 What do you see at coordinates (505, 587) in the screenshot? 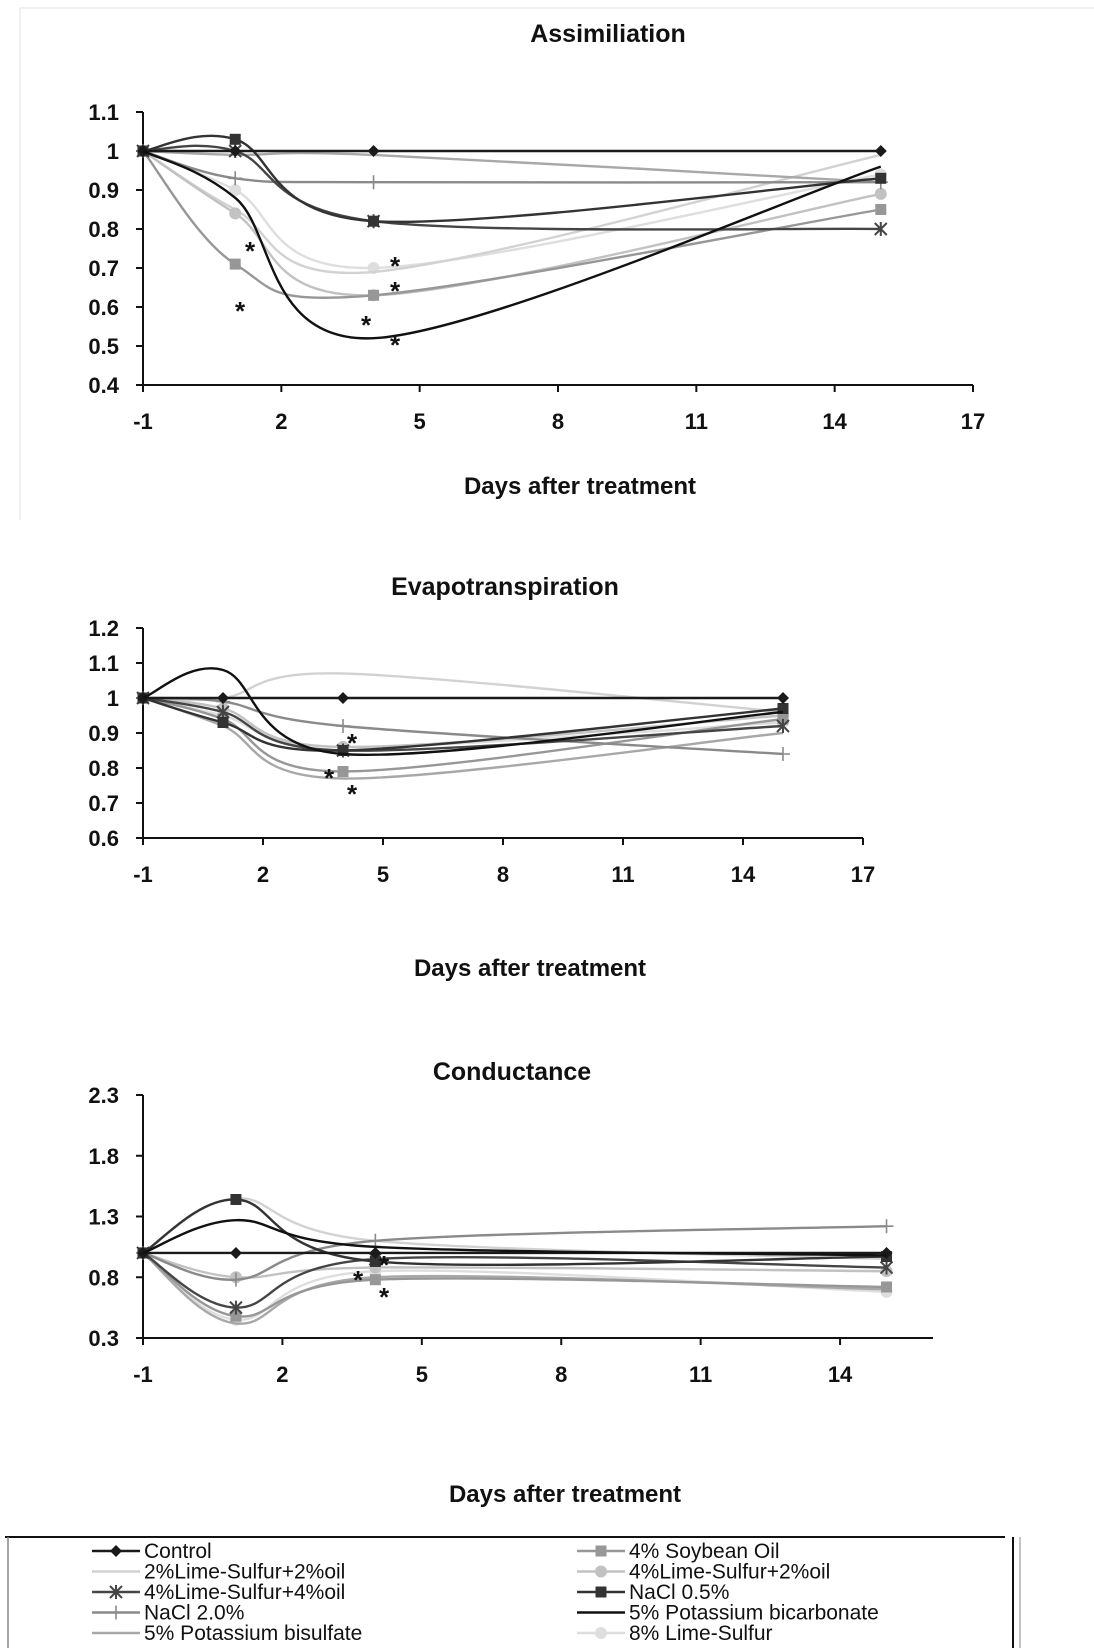
I see `chart-title: Evapotranspiration` at bounding box center [505, 587].